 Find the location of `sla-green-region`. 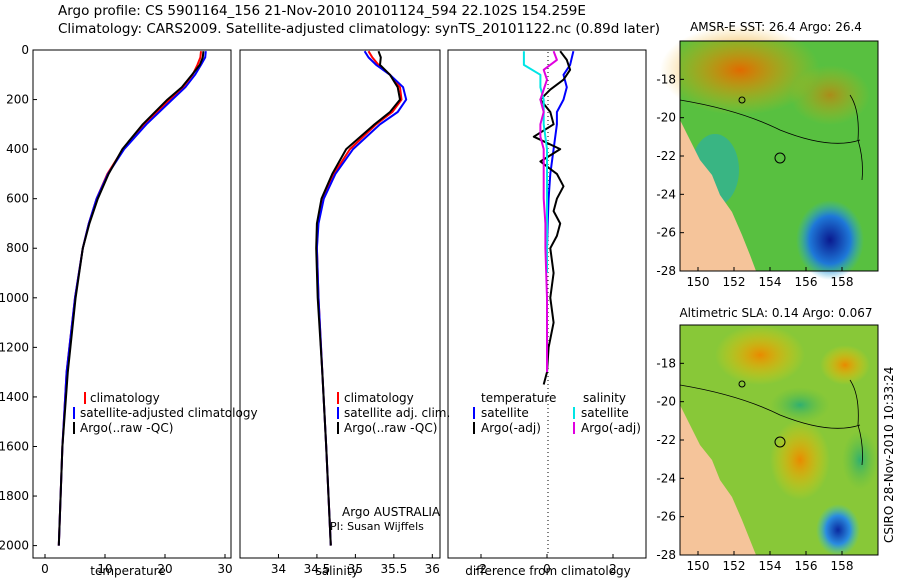

sla-green-region is located at coordinates (800, 405).